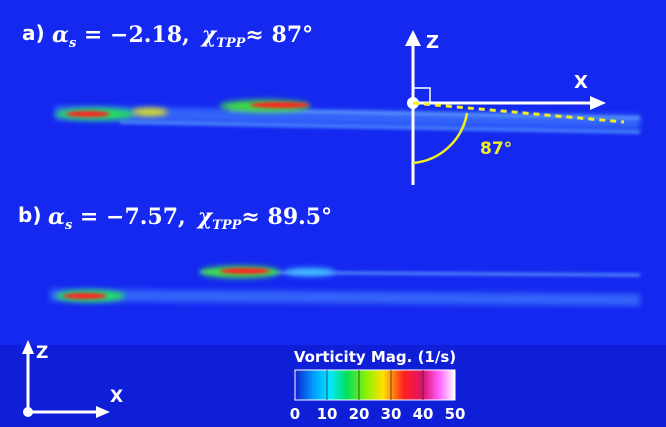  Describe the element at coordinates (190, 218) in the screenshot. I see `equation: αs = −7.57, χTPP≈ 89.5°` at that location.